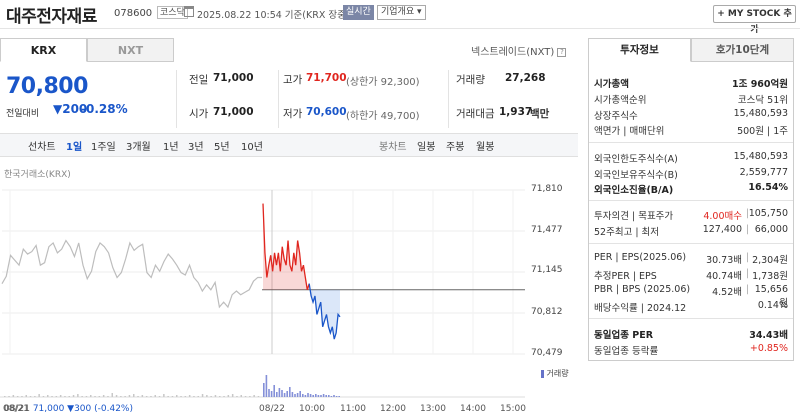 The width and height of the screenshot is (800, 419). I want to click on volume-legend-swatch, so click(542, 373).